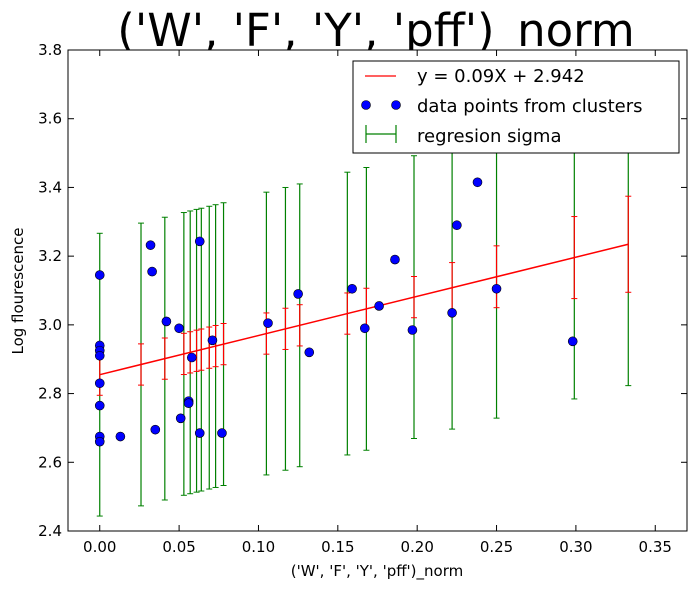 This screenshot has width=697, height=589. I want to click on x-tick-label-3: 0.15, so click(337, 547).